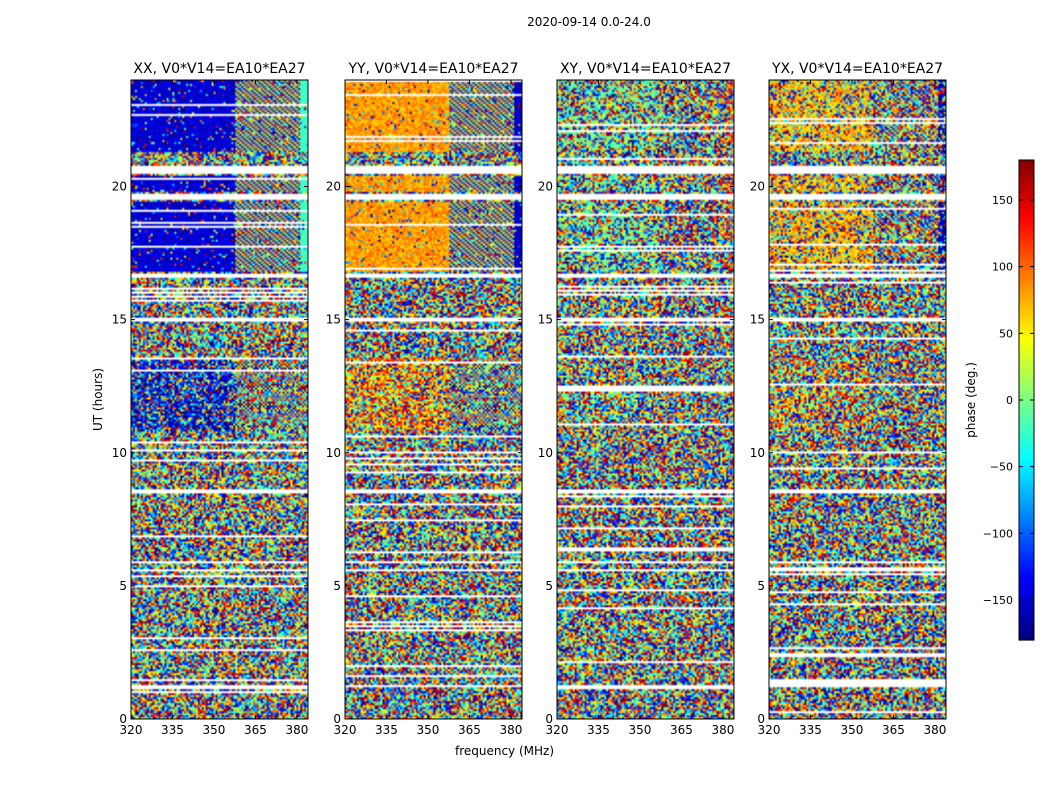  I want to click on y-tick-label: 0, so click(123, 719).